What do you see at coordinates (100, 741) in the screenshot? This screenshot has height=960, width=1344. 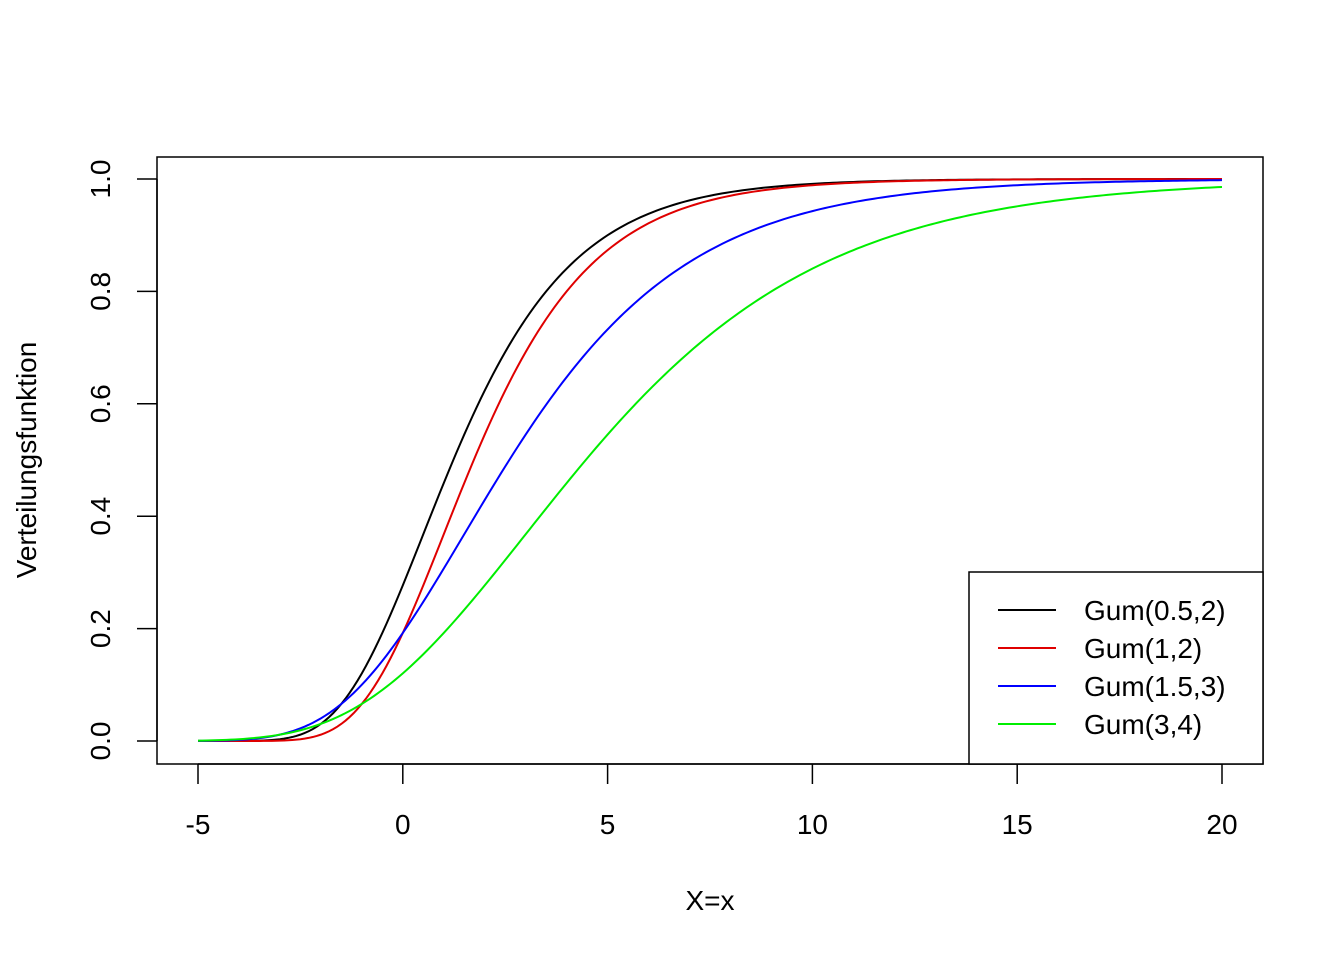 I see `y-tick-label: 0.0` at bounding box center [100, 741].